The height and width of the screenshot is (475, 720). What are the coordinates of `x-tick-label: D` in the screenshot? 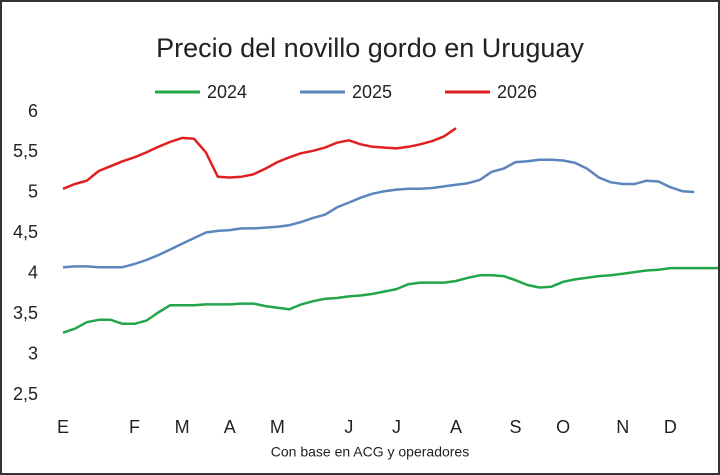 It's located at (670, 427).